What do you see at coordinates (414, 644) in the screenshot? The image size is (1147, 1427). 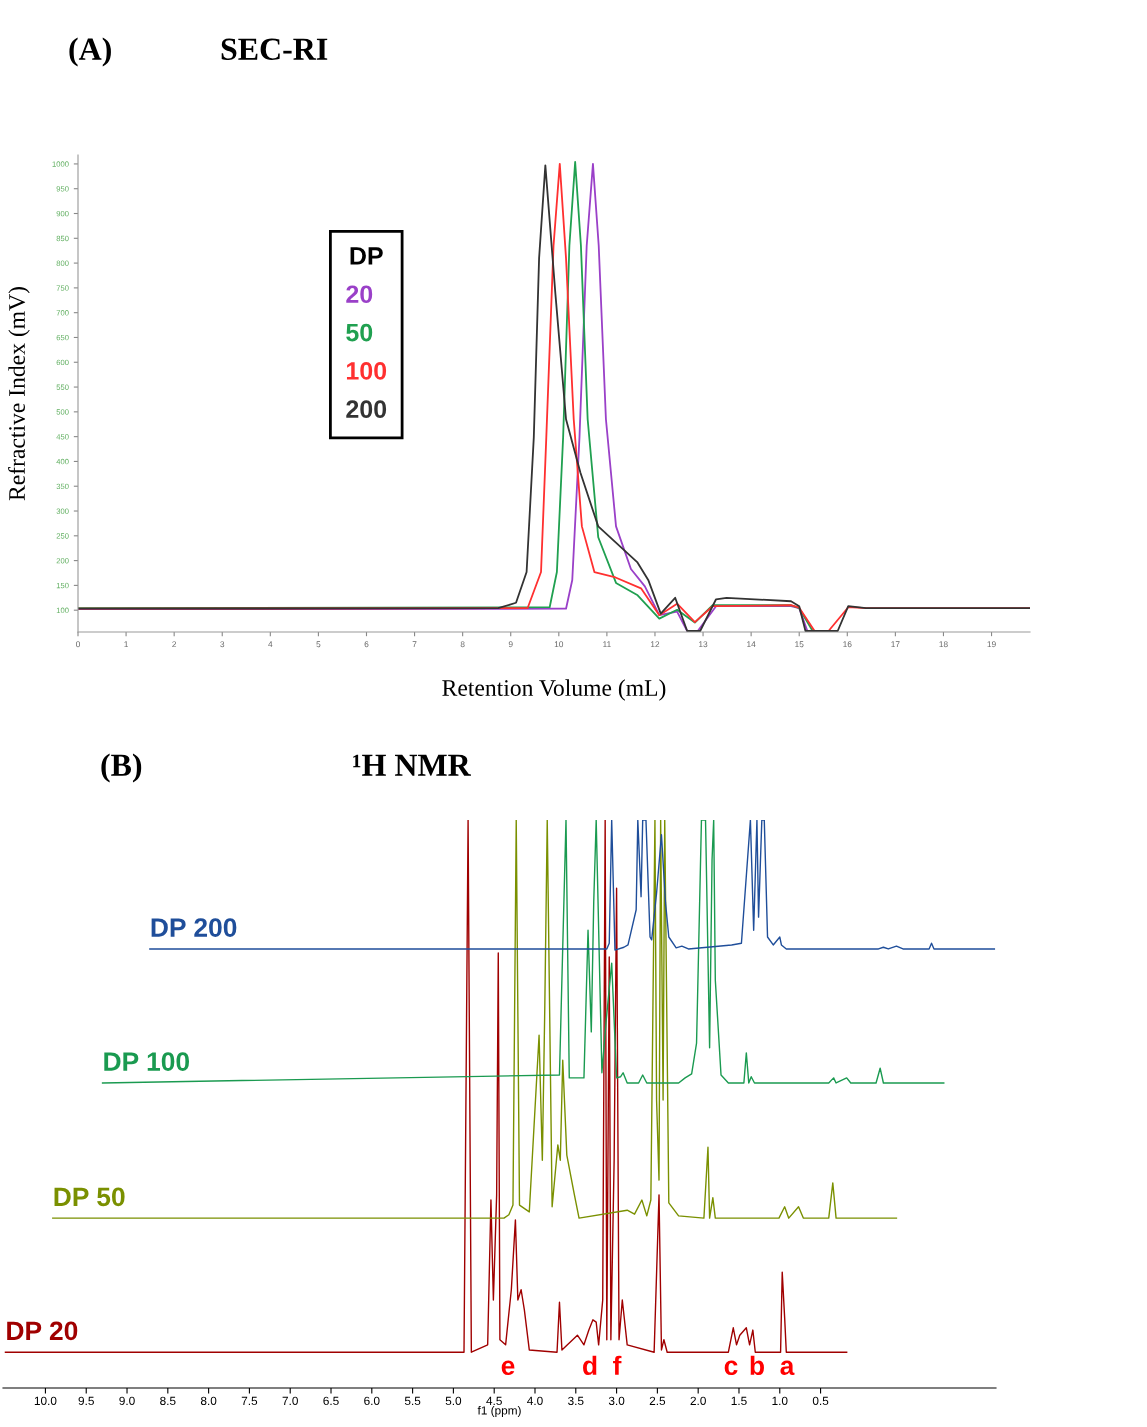 I see `x-tick-label: 7` at bounding box center [414, 644].